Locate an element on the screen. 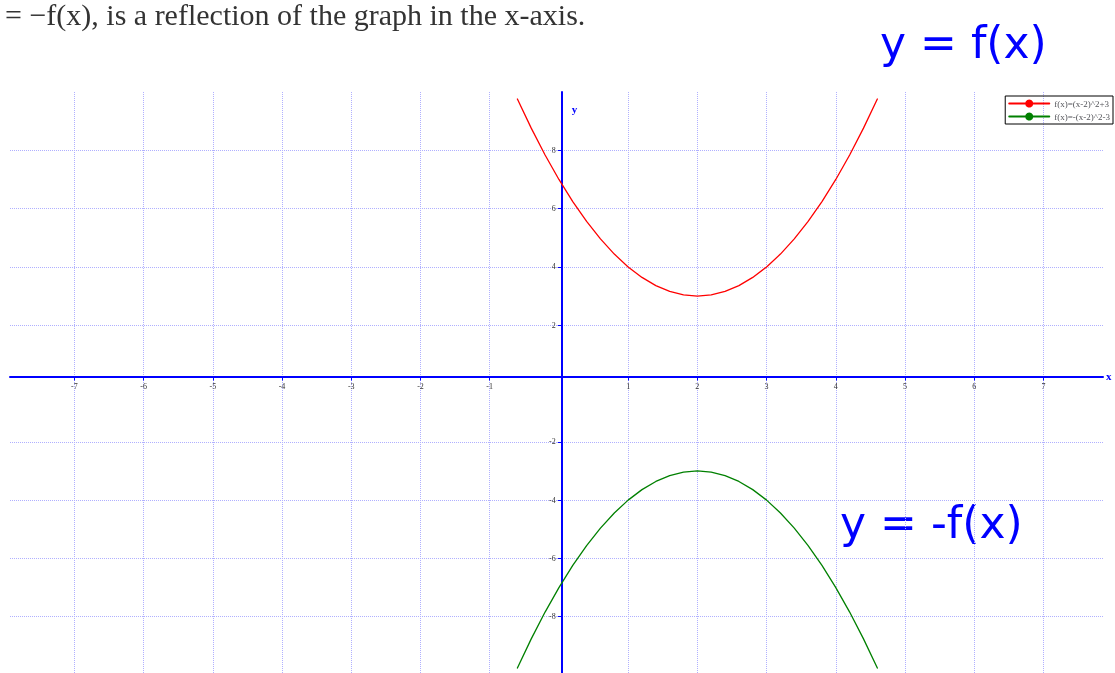  y-tick-label: -8 is located at coordinates (552, 617).